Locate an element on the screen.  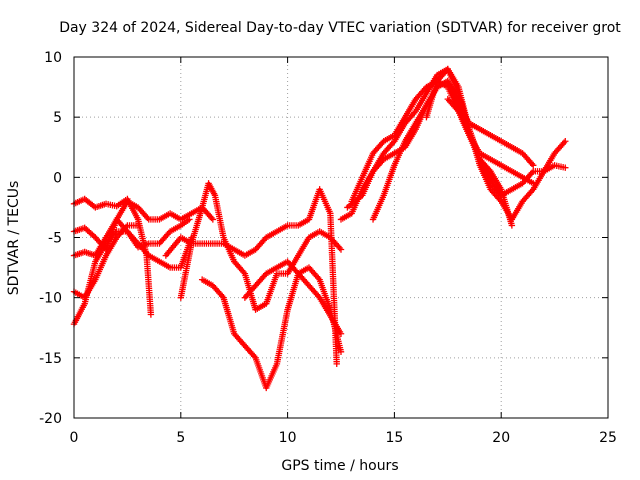
y-tick-label: -5 is located at coordinates (55, 239).